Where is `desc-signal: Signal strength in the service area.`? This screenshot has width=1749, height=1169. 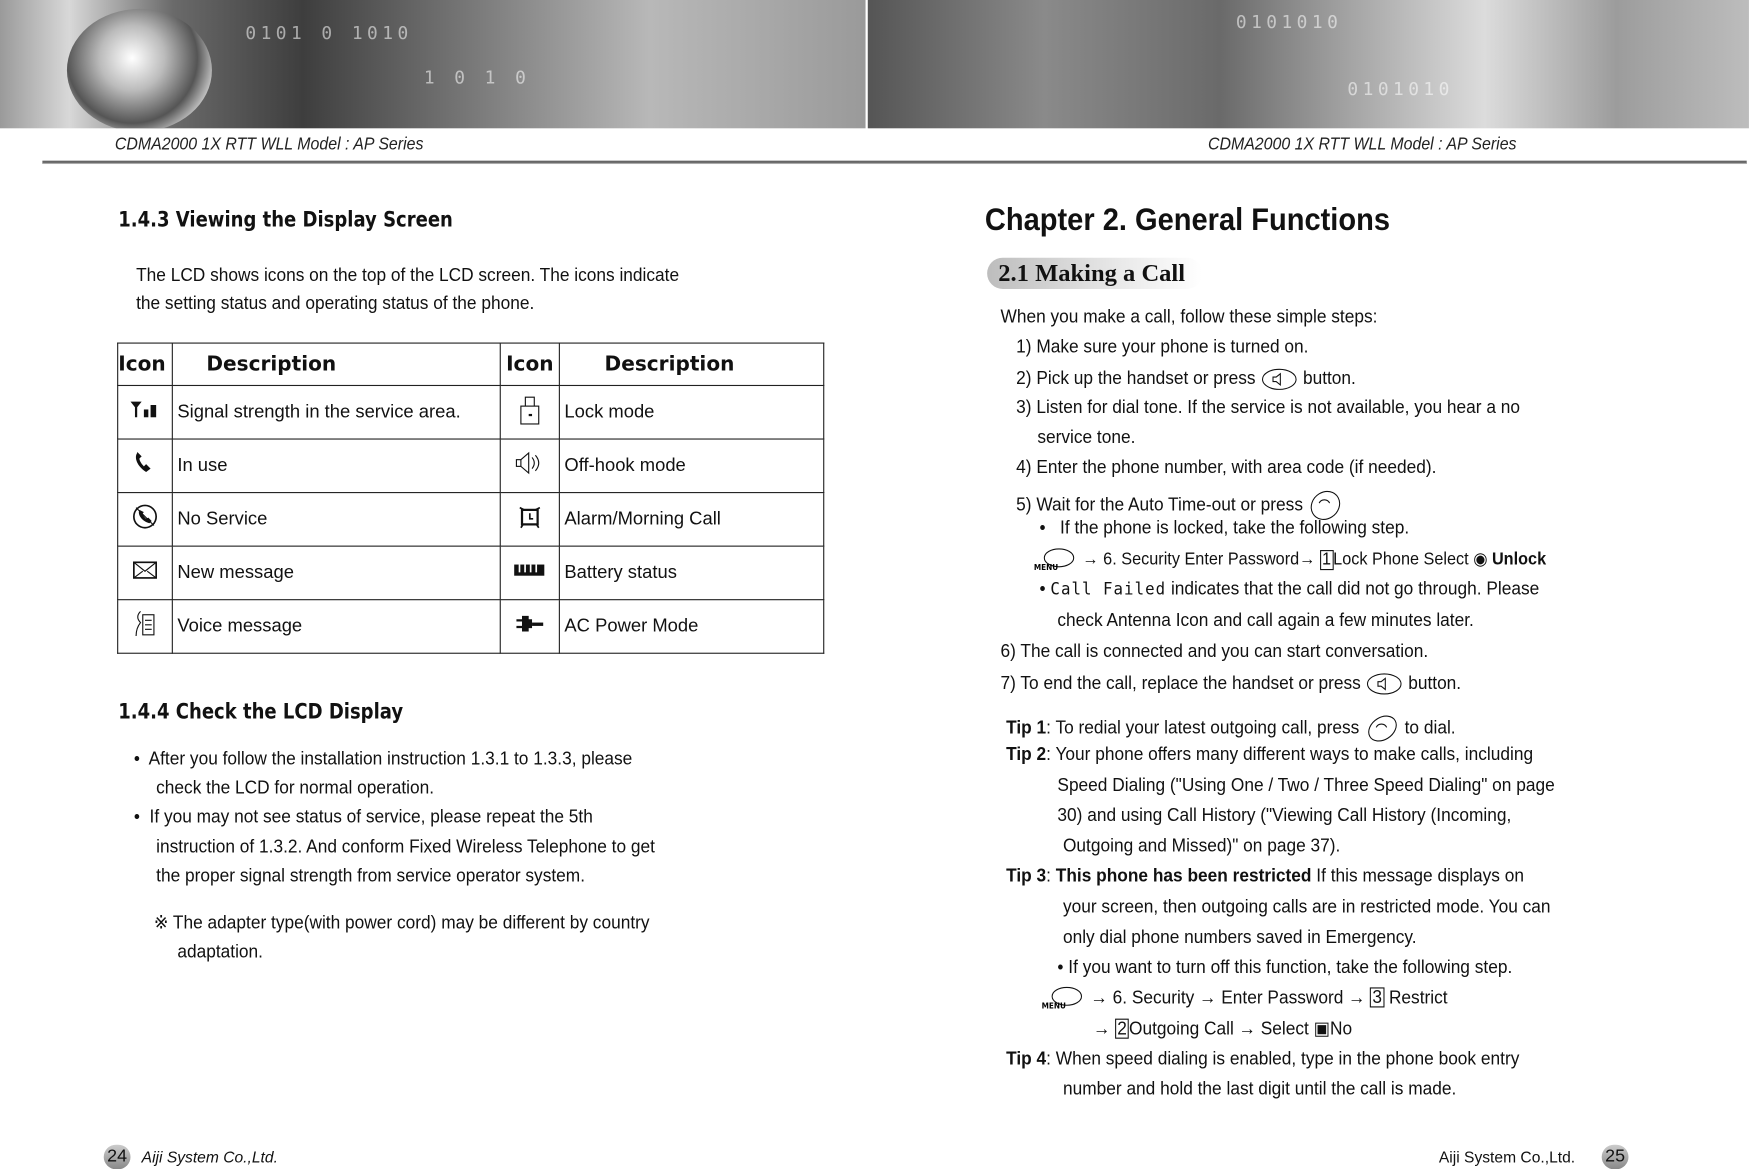 desc-signal: Signal strength in the service area. is located at coordinates (336, 412).